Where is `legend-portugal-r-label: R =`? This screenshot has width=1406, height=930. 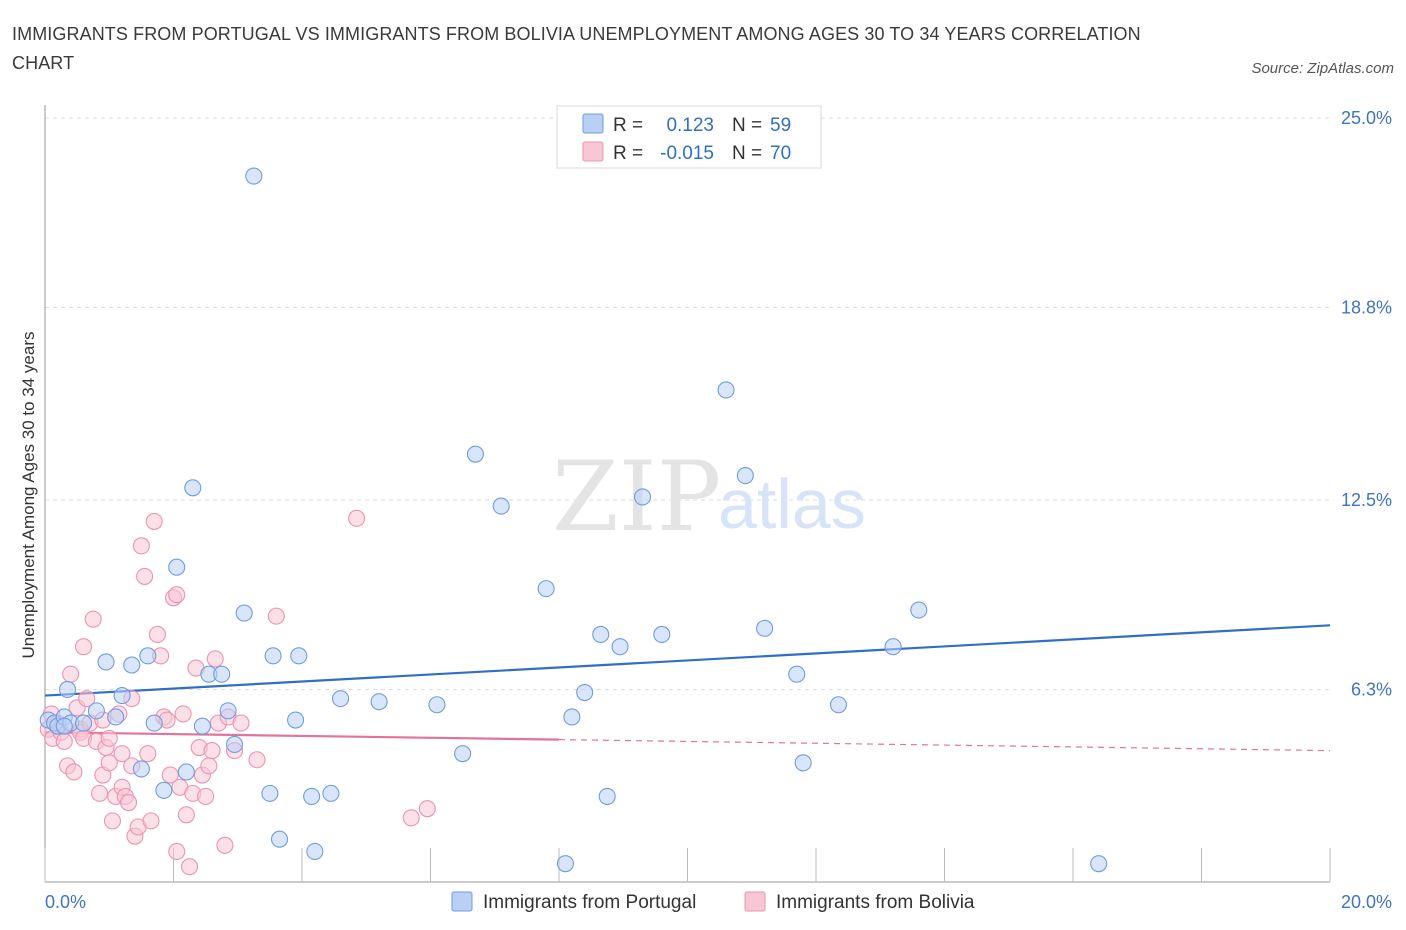
legend-portugal-r-label: R = is located at coordinates (628, 125).